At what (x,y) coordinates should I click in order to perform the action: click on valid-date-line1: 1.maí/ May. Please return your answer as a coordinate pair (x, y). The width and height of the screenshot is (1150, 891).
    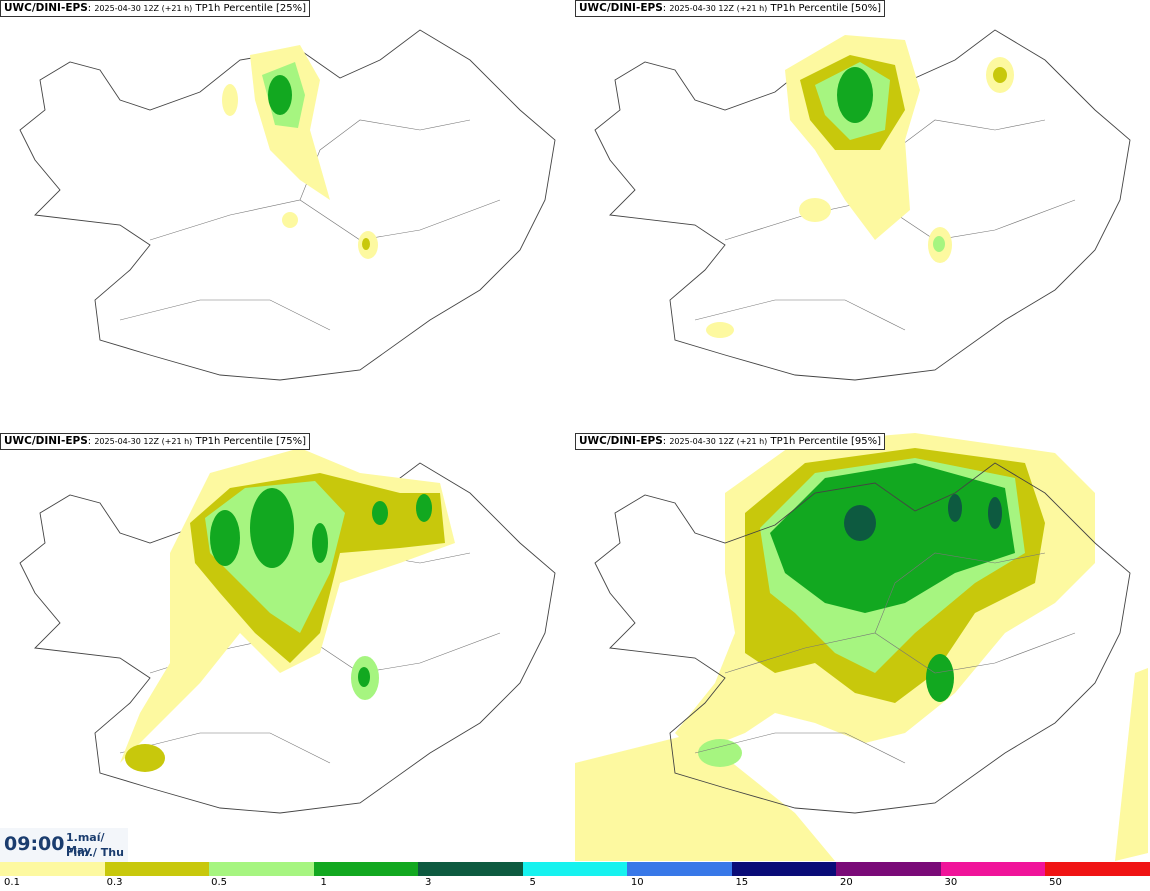
    Looking at the image, I should click on (85, 844).